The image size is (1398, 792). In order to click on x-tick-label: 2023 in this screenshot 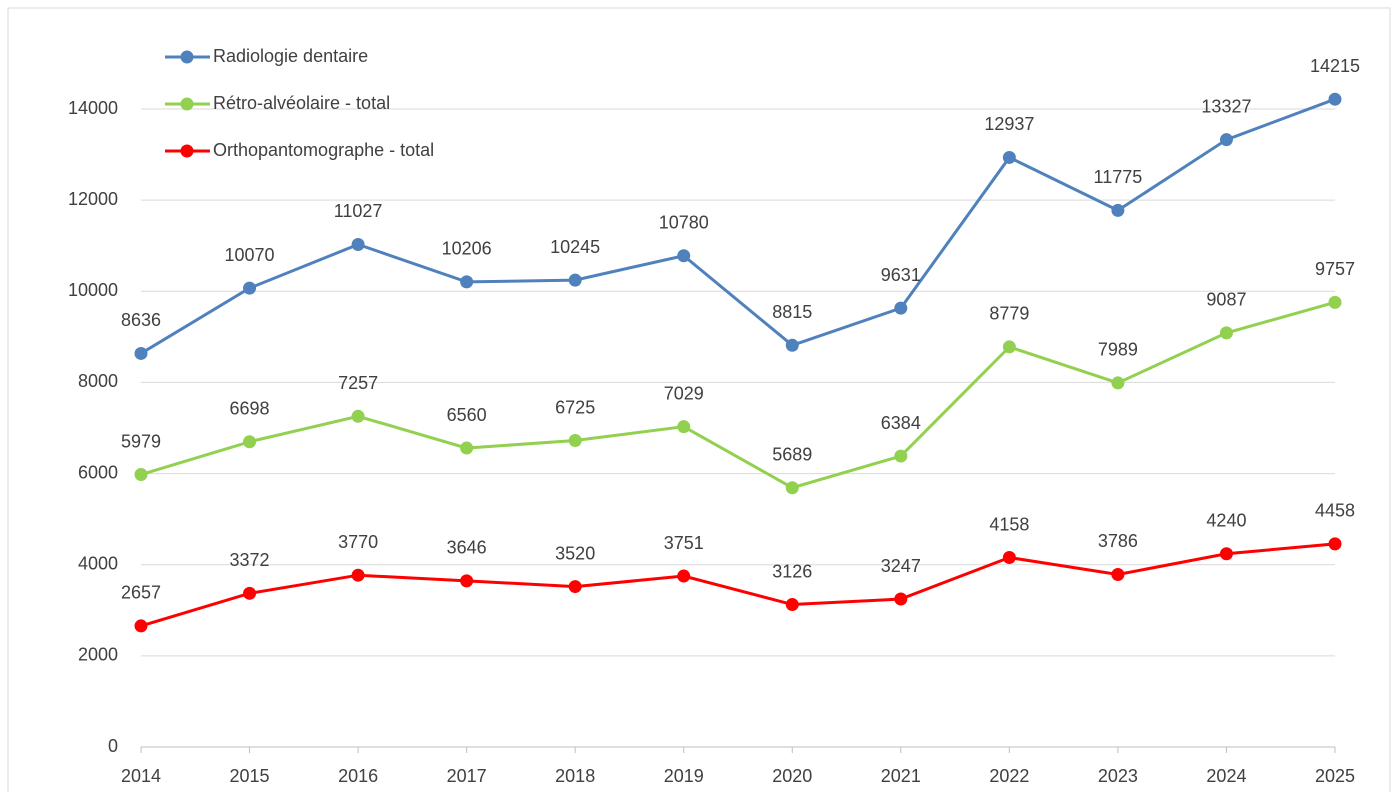, I will do `click(1118, 776)`.